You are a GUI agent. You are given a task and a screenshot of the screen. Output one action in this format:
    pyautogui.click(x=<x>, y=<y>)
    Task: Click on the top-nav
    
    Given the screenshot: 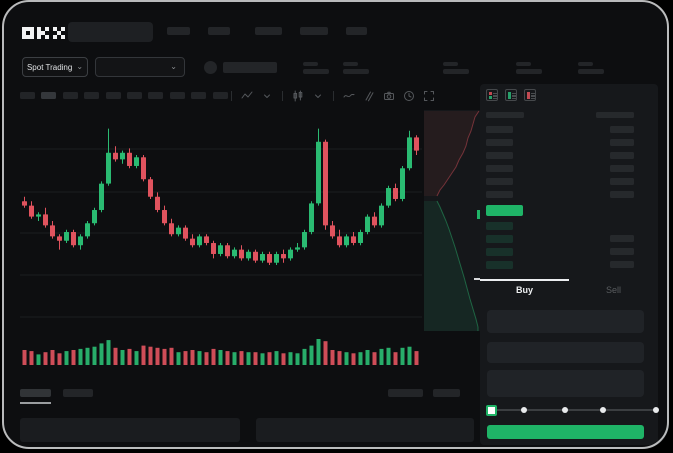 What is the action you would take?
    pyautogui.click(x=267, y=31)
    